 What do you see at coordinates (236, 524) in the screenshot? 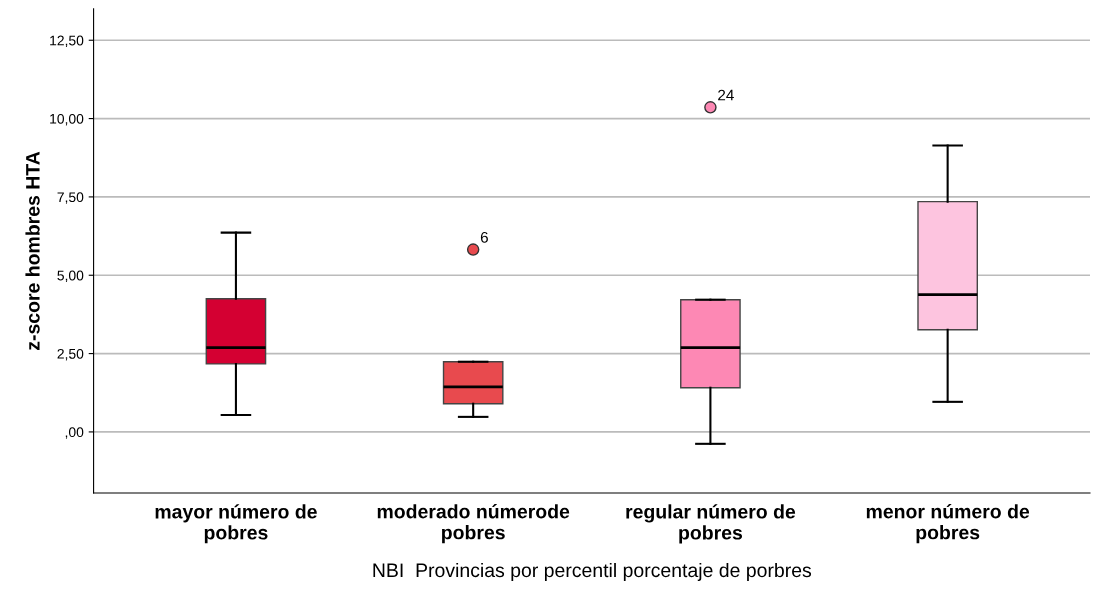
I see `x-tick-label: mayor número de pobres` at bounding box center [236, 524].